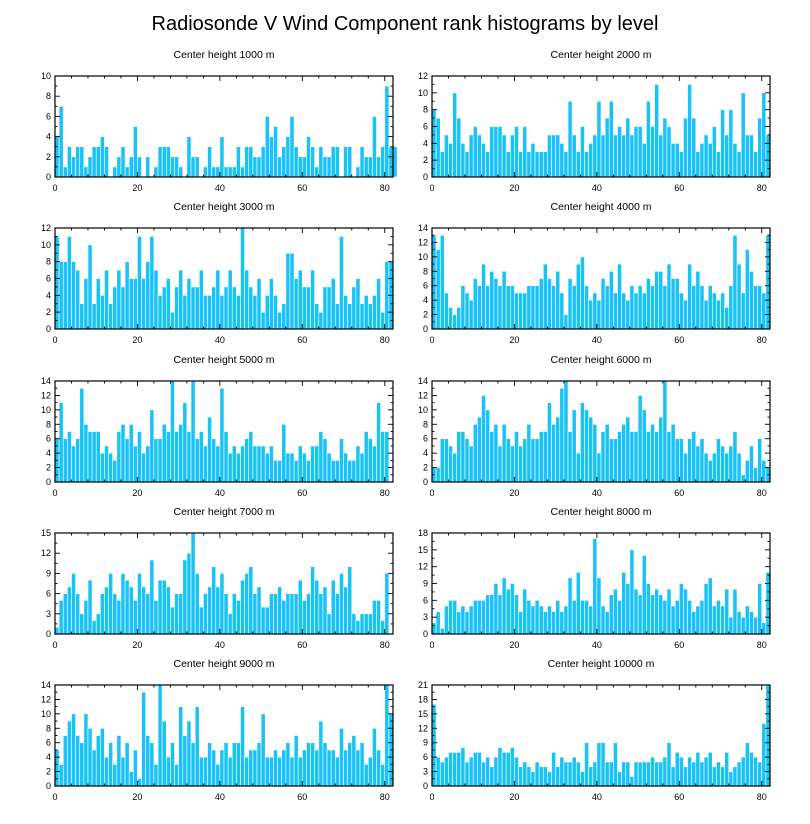  I want to click on x-tick-label: 60, so click(679, 797).